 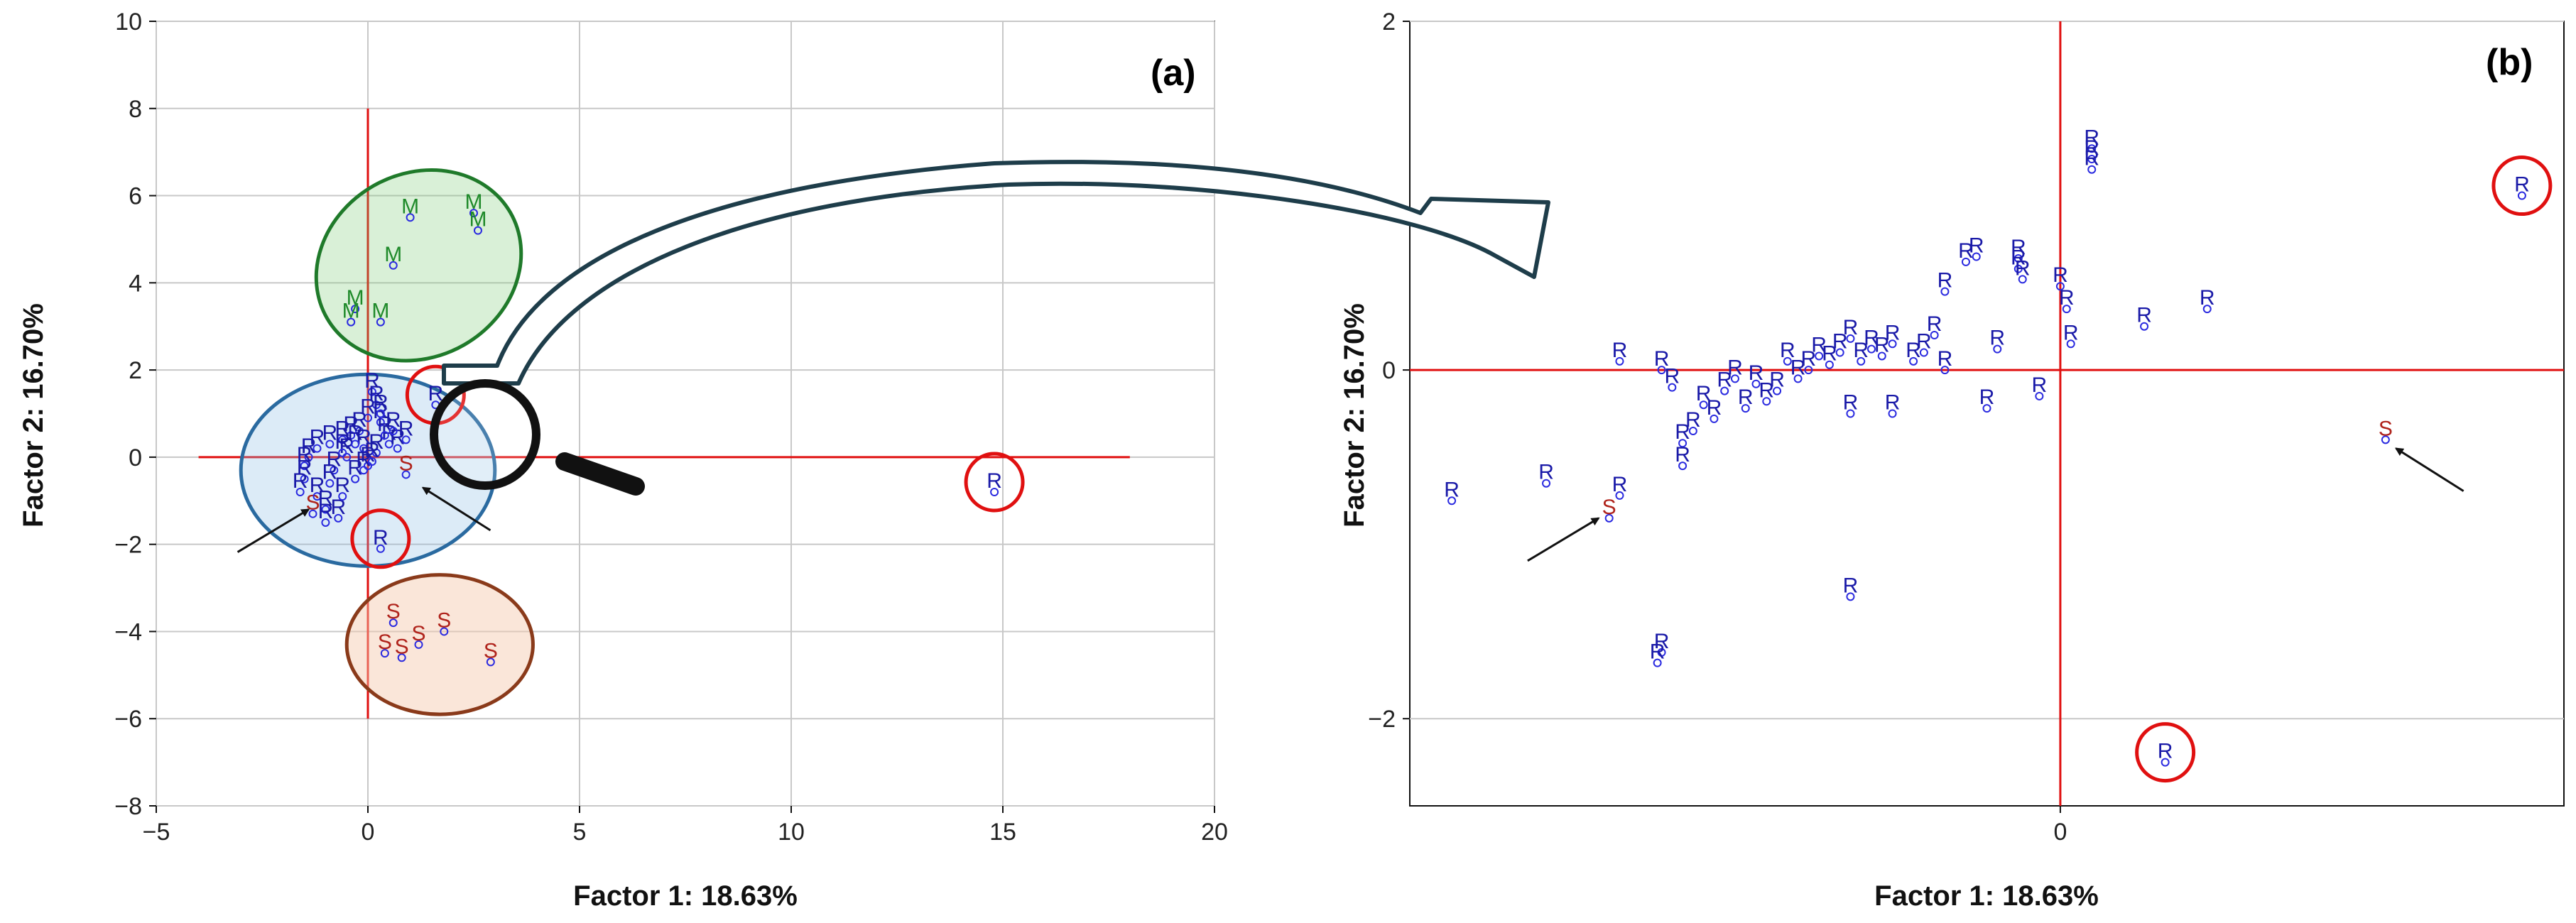 I want to click on point-marker-S, so click(x=419, y=644).